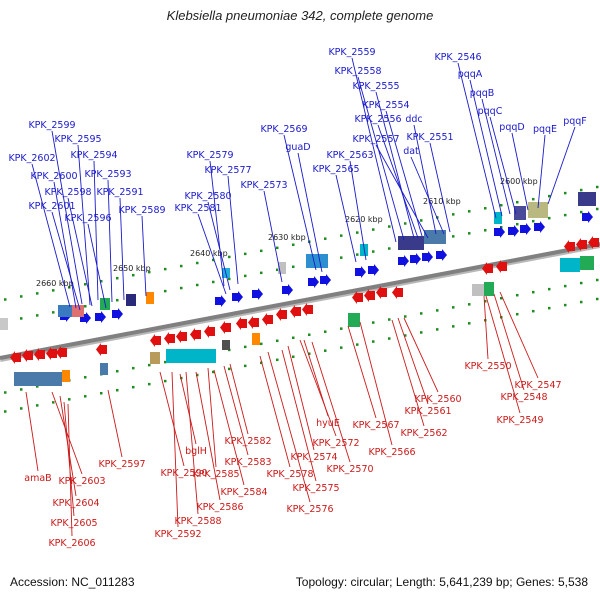 This screenshot has height=600, width=600. I want to click on forward-gene-label: KPK_2565, so click(335, 169).